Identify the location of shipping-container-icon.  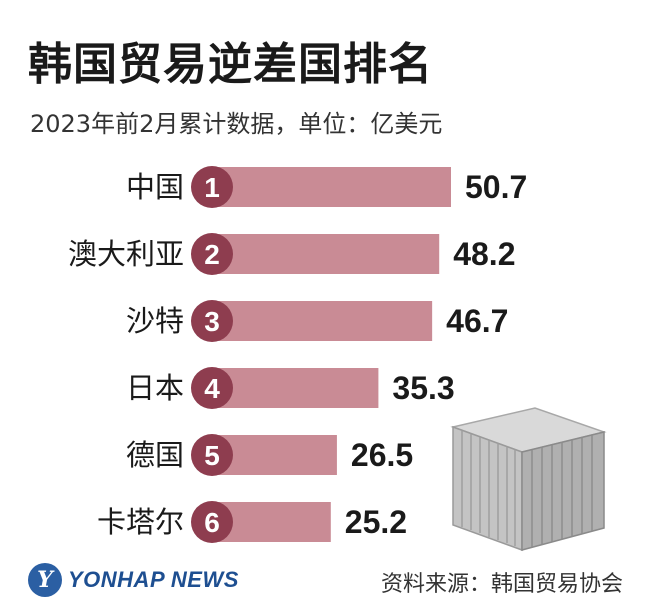
(528, 479).